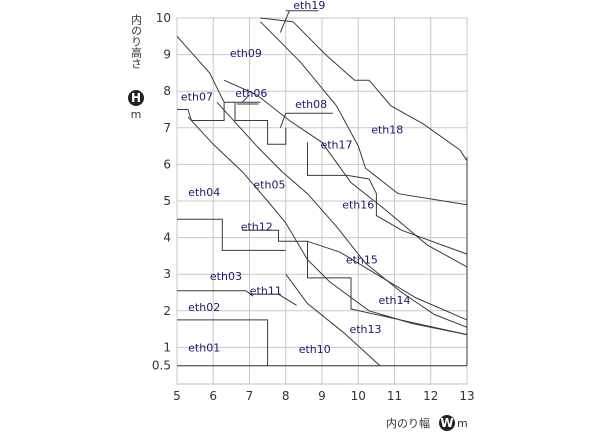 The image size is (600, 432). What do you see at coordinates (167, 274) in the screenshot?
I see `y-tick-label: 3` at bounding box center [167, 274].